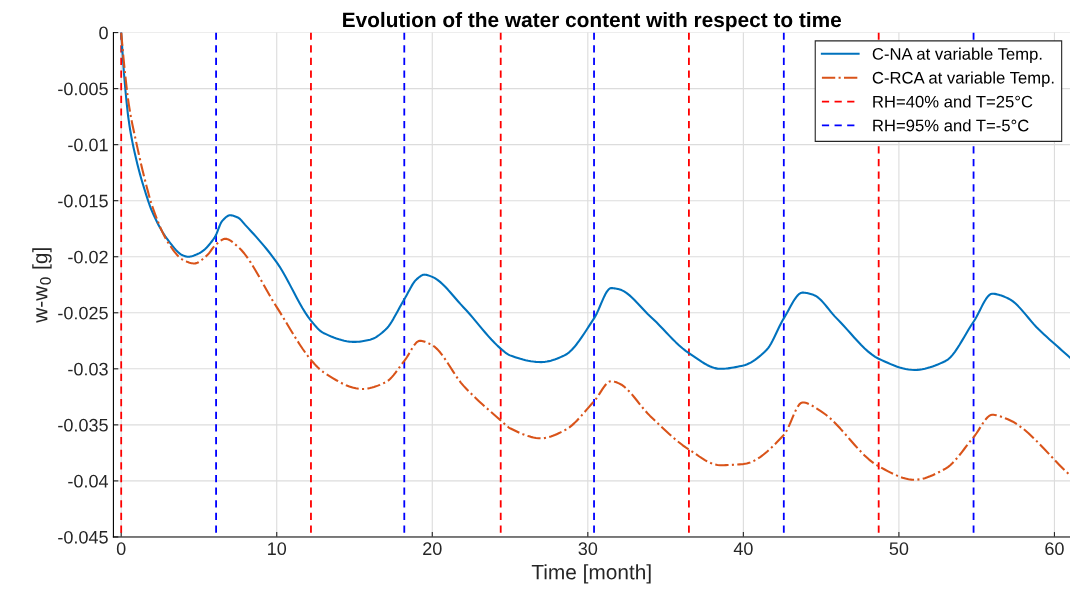 This screenshot has height=592, width=1070. Describe the element at coordinates (432, 549) in the screenshot. I see `x-tick-label: 20` at that location.